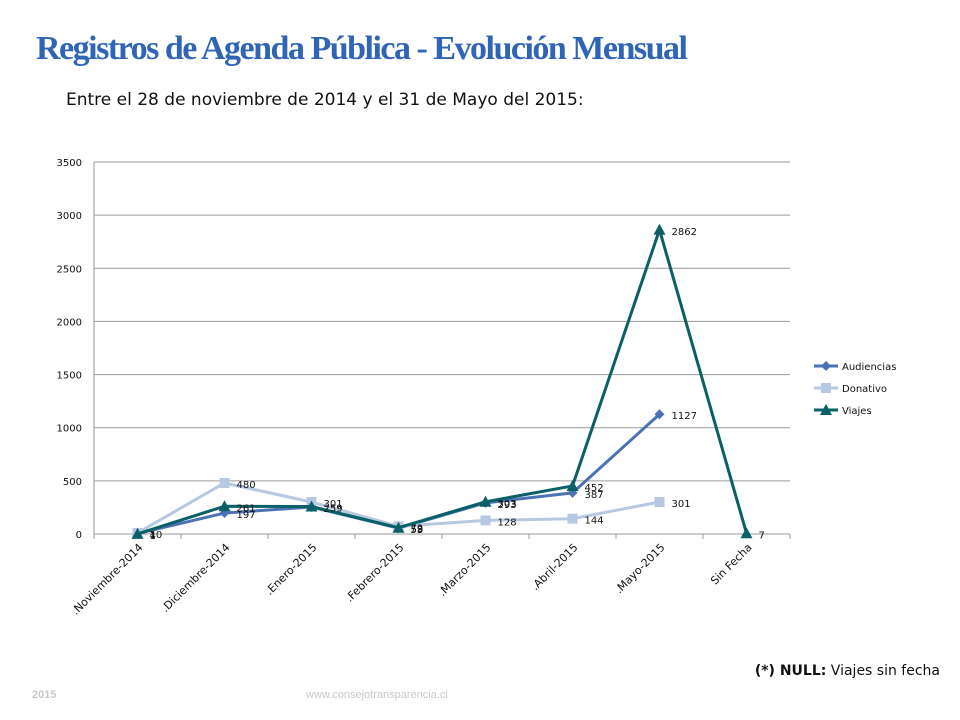  What do you see at coordinates (594, 488) in the screenshot?
I see `data-label-viajes: 452` at bounding box center [594, 488].